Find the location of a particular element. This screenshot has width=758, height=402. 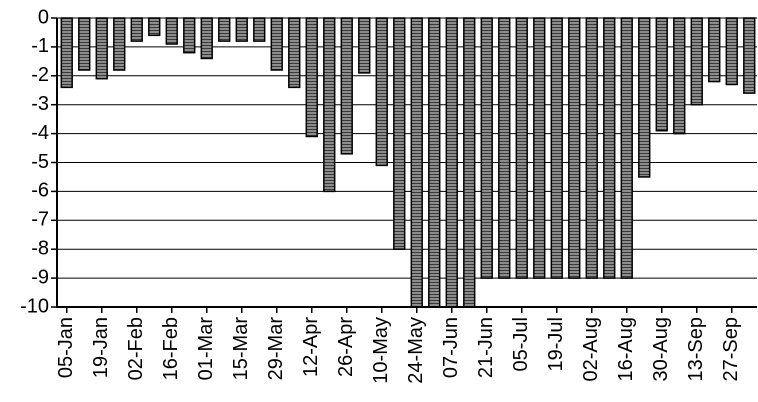

x-tick-label: 27-Sep is located at coordinates (731, 349).